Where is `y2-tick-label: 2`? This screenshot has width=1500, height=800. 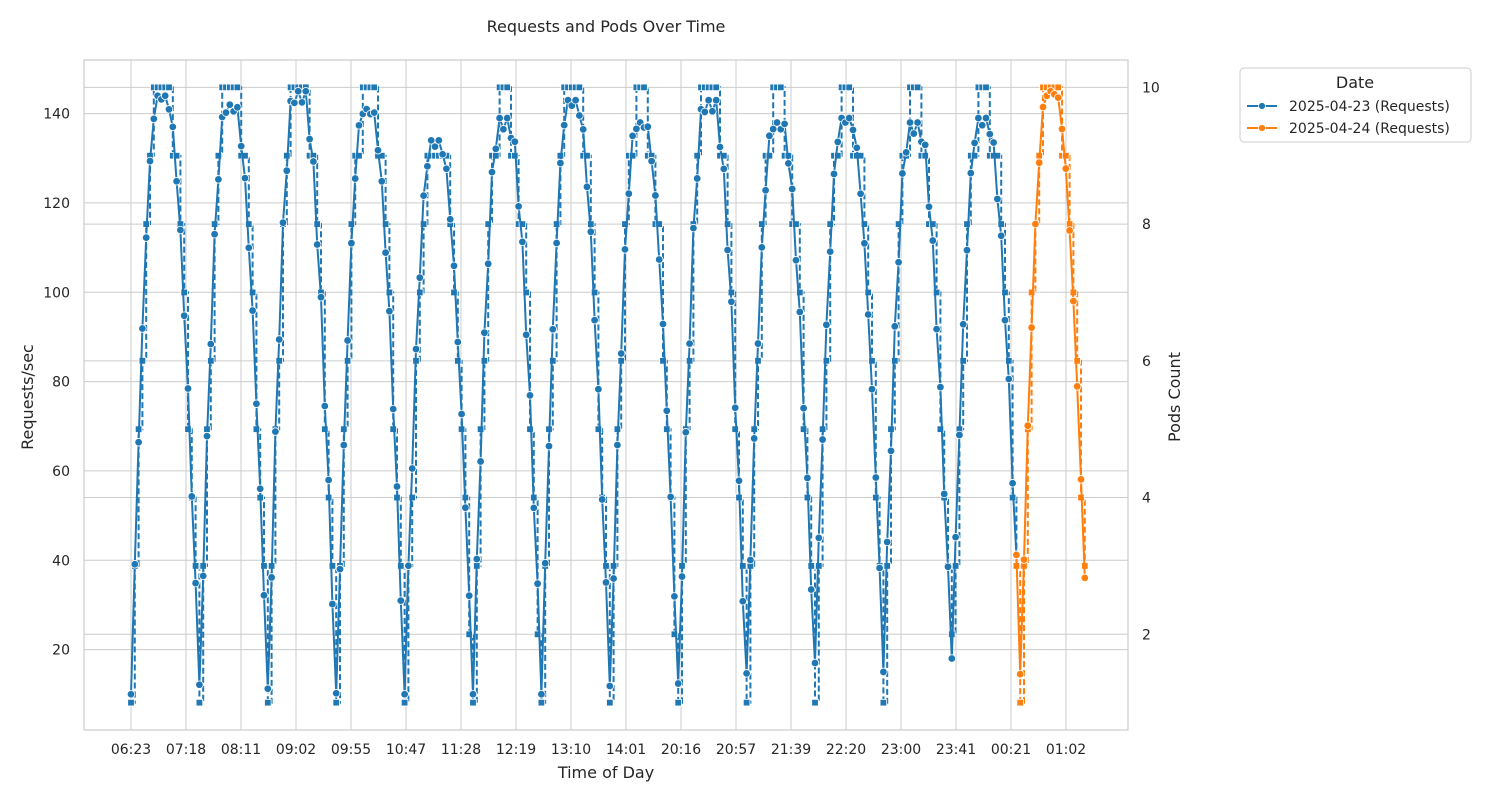 y2-tick-label: 2 is located at coordinates (1146, 635).